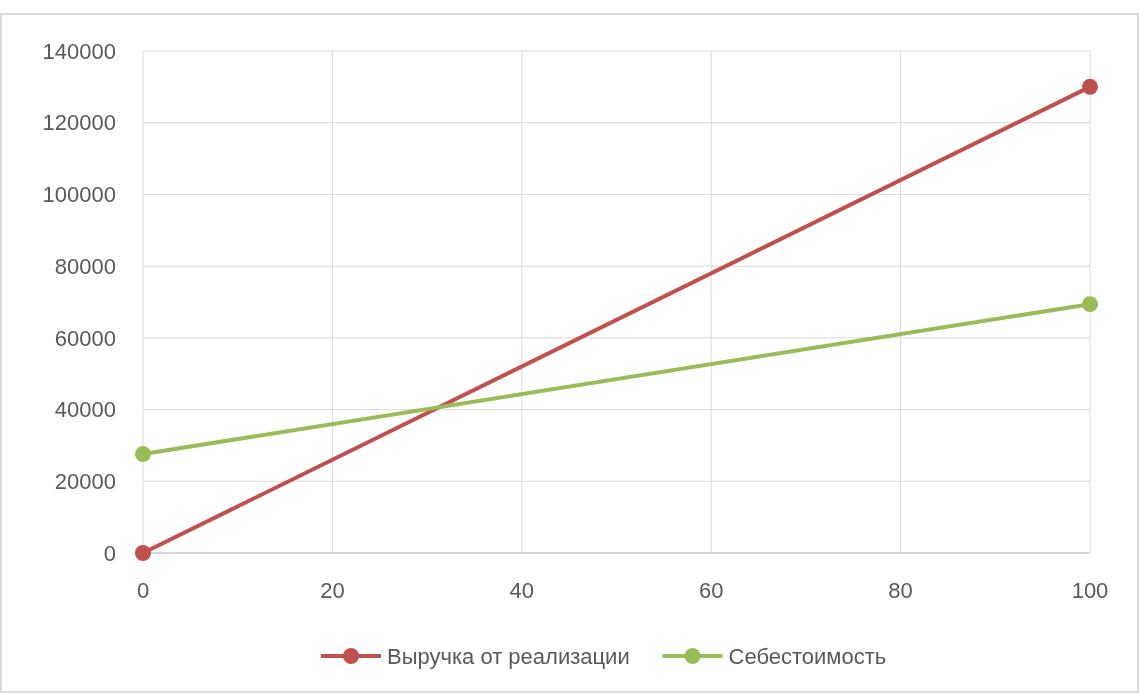 Image resolution: width=1139 pixels, height=693 pixels. What do you see at coordinates (143, 590) in the screenshot?
I see `x-tick-label: 0` at bounding box center [143, 590].